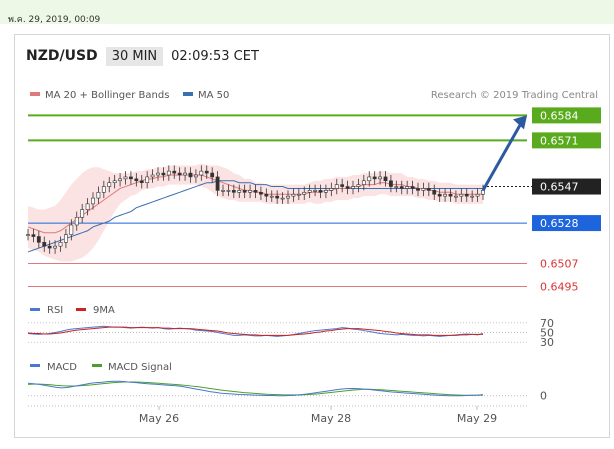 The width and height of the screenshot is (614, 449). I want to click on level-label-3: 0.6528, so click(559, 223).